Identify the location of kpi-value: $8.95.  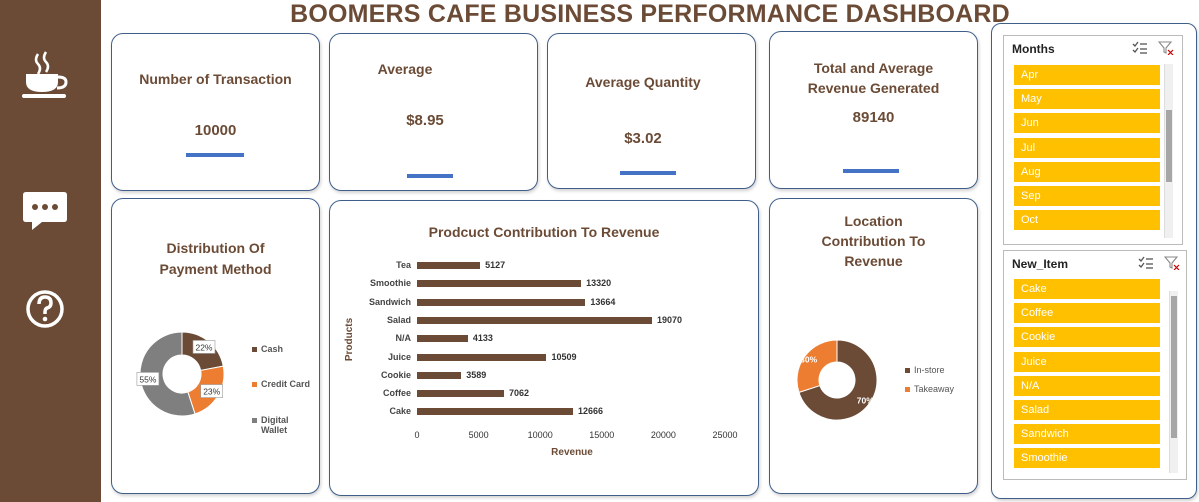
(425, 120).